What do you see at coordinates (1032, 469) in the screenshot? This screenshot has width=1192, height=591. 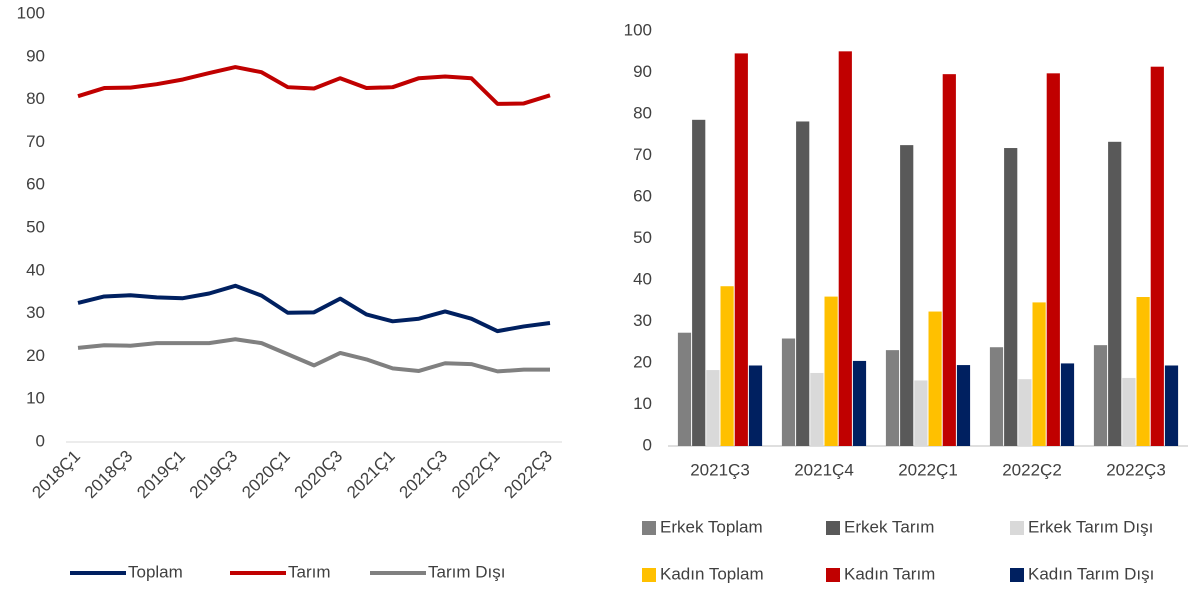 I see `x-tick-label: 2022Ç2` at bounding box center [1032, 469].